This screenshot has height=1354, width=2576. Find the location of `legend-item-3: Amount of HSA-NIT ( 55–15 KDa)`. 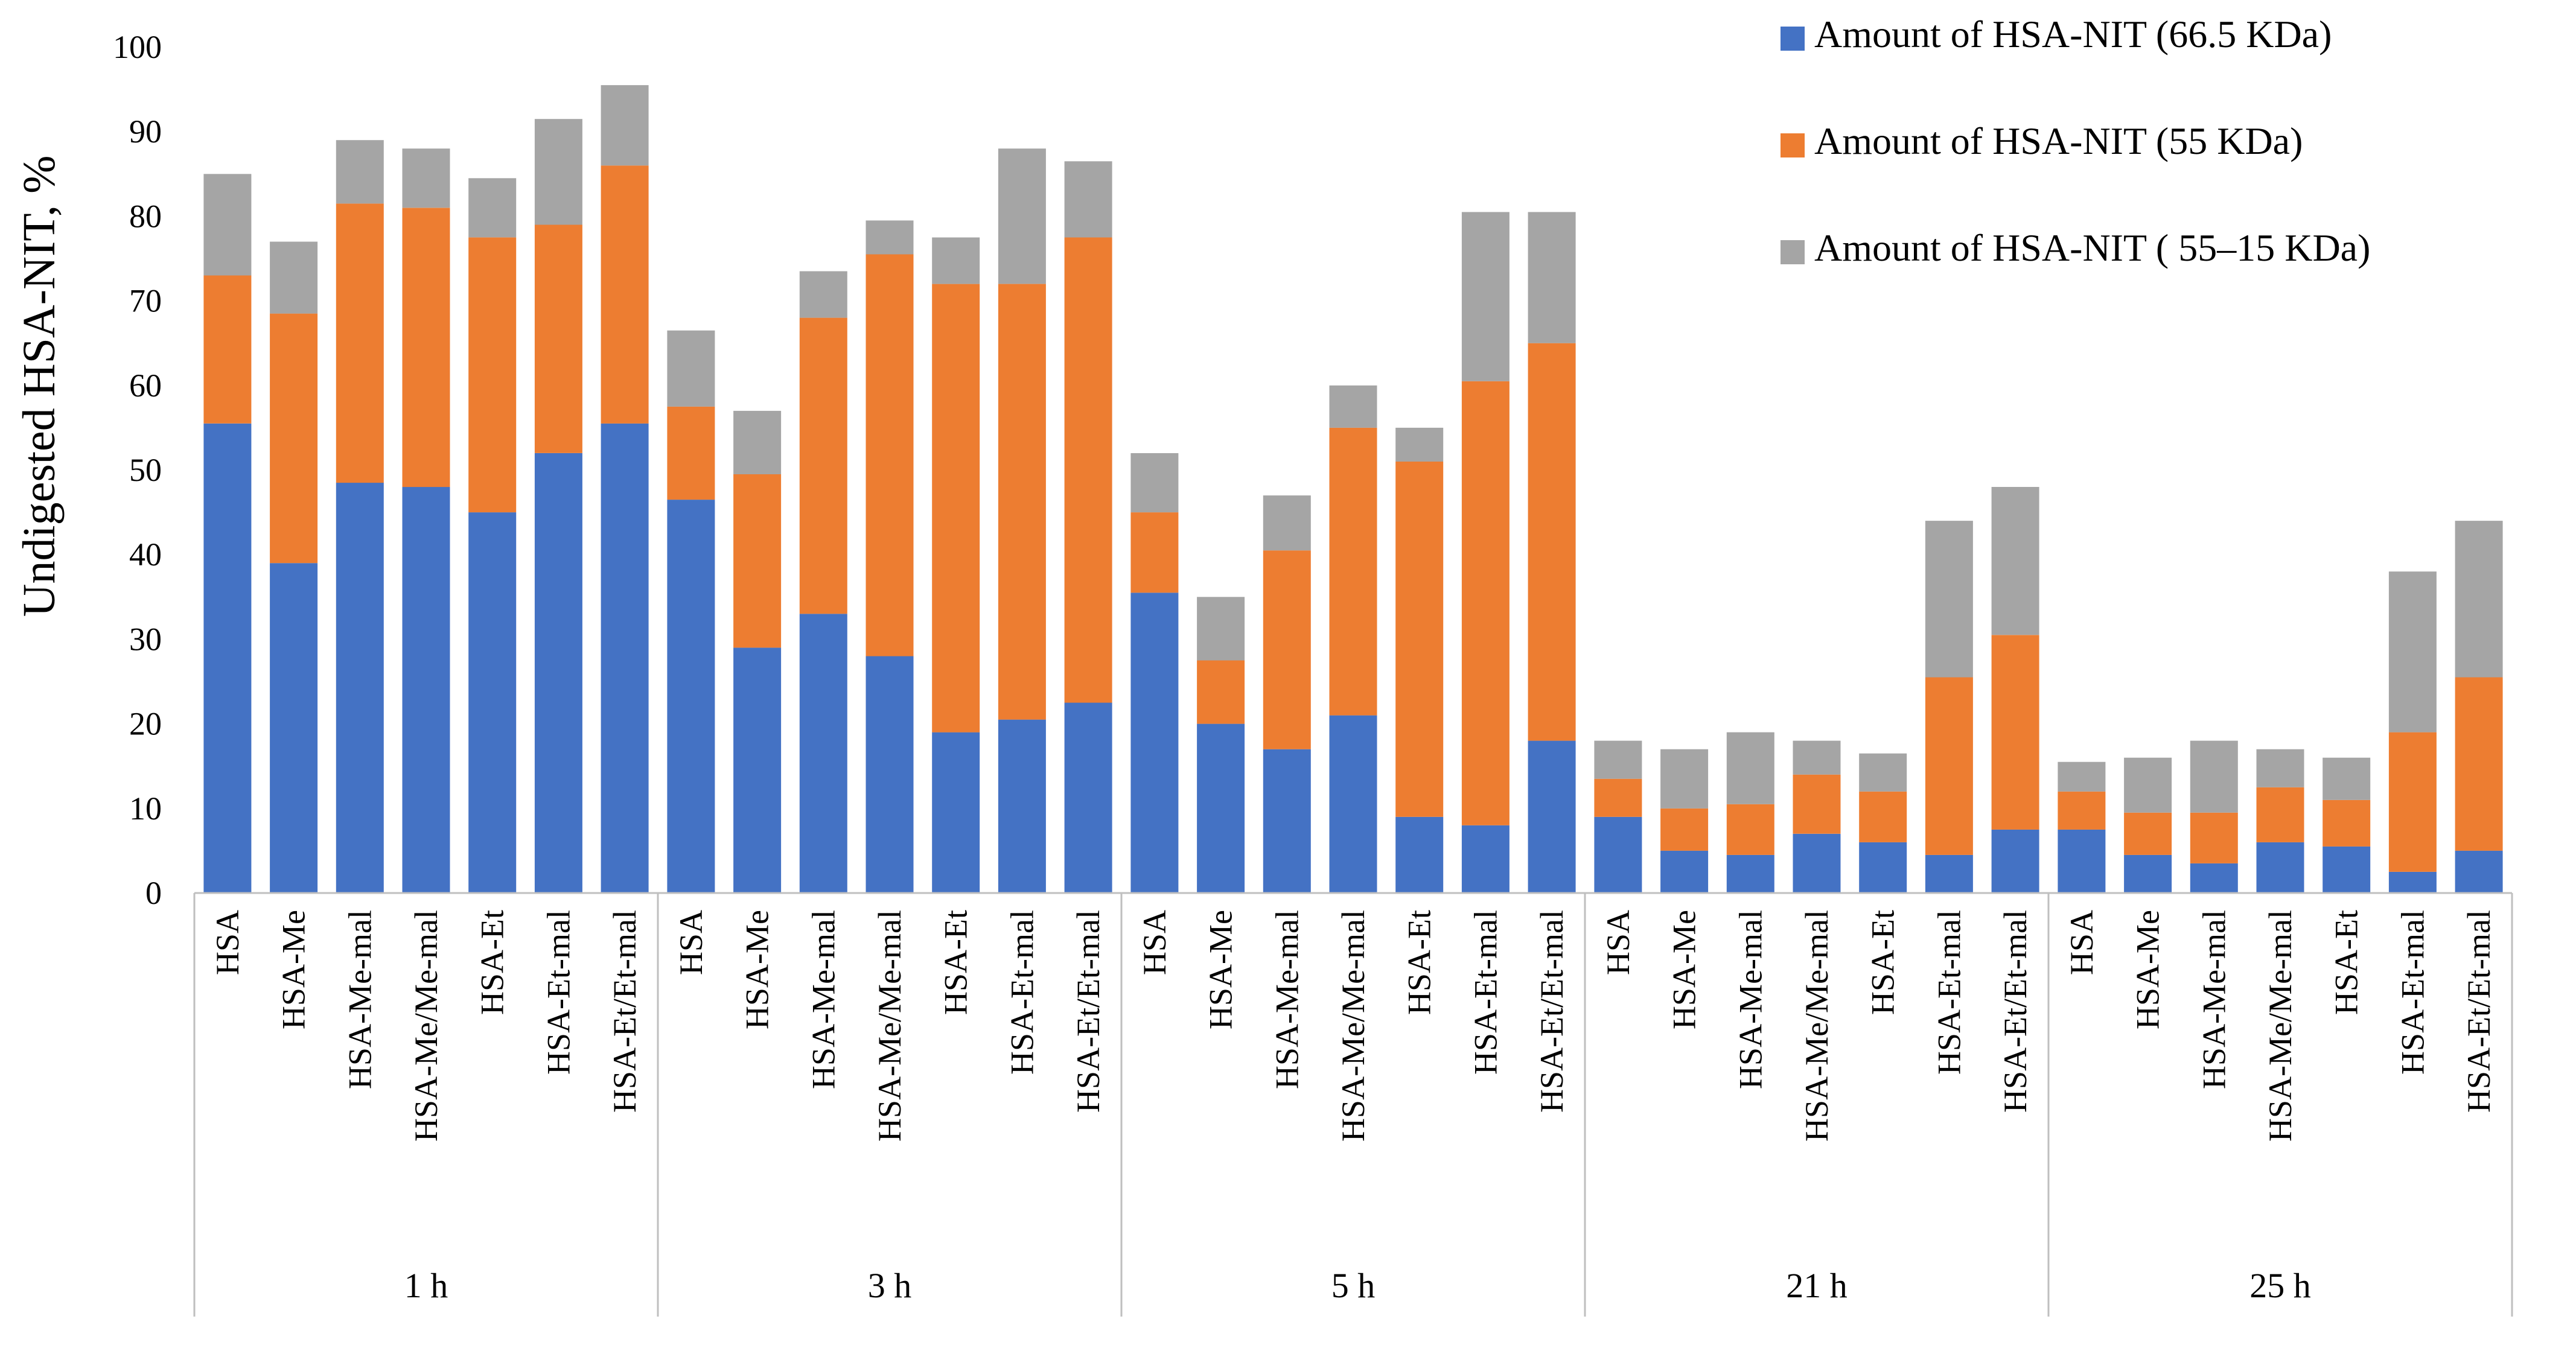

legend-item-3: Amount of HSA-NIT ( 55–15 KDa) is located at coordinates (2075, 247).